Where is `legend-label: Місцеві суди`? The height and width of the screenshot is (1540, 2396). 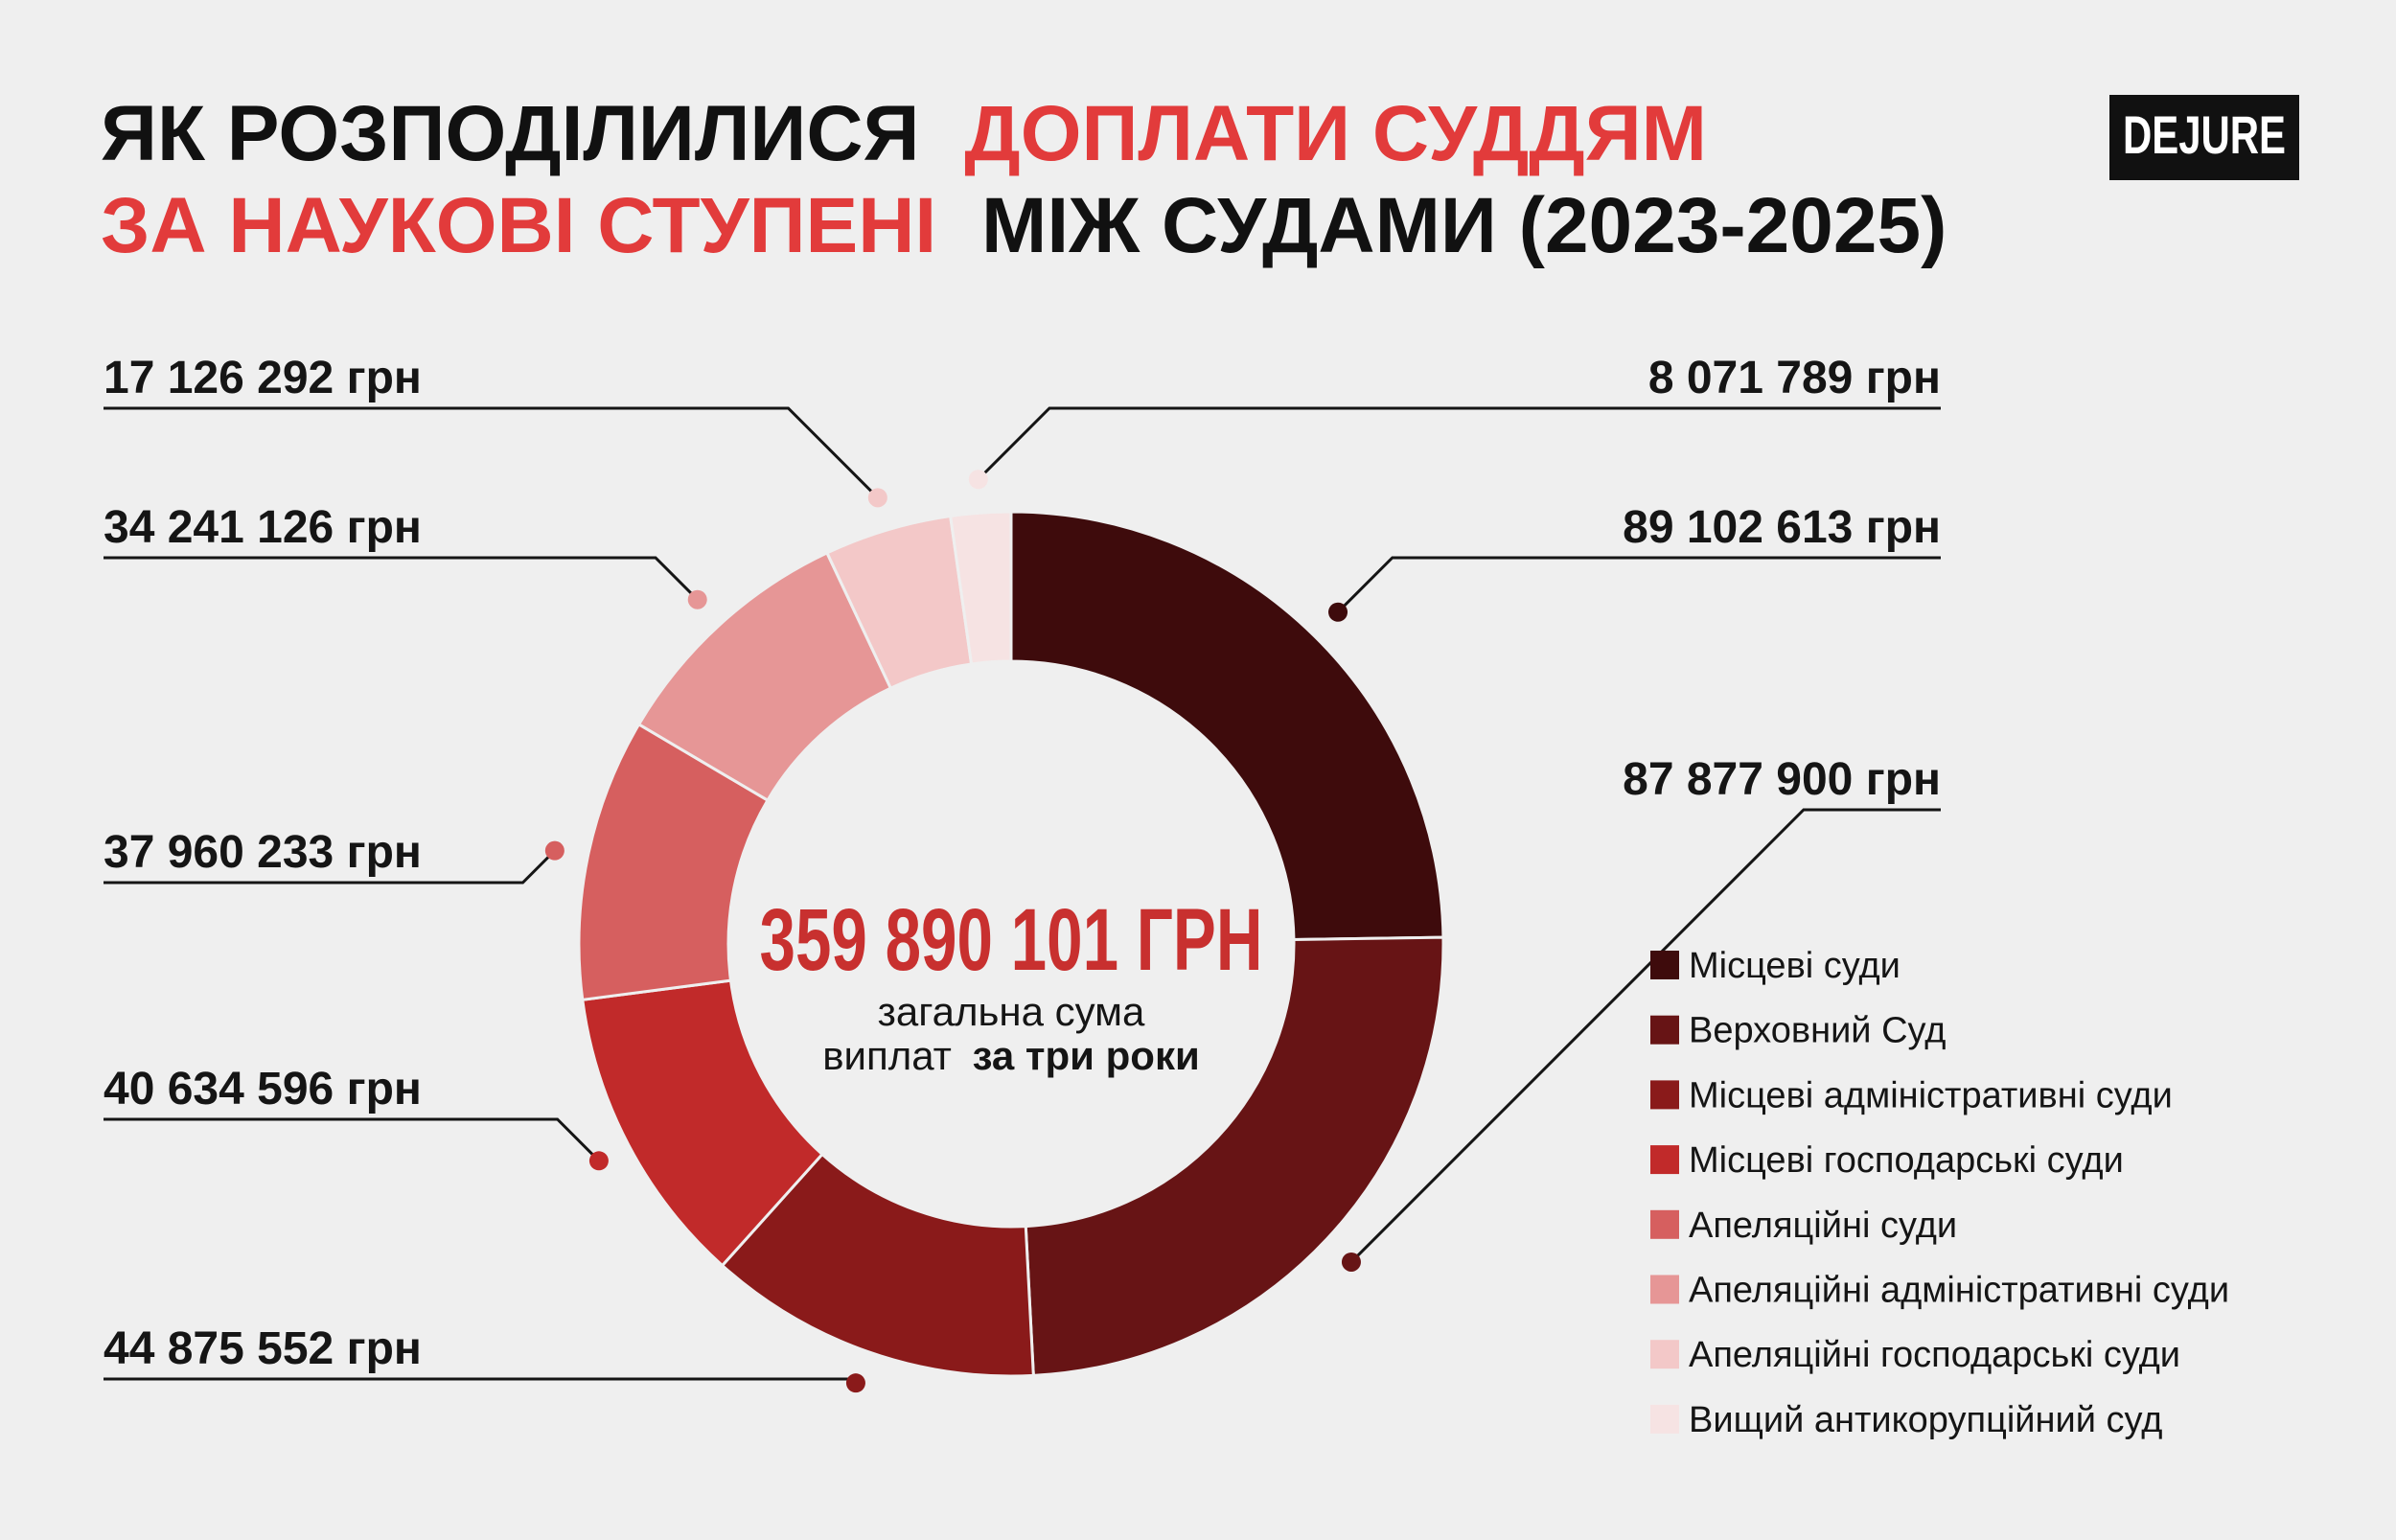 legend-label: Місцеві суди is located at coordinates (1795, 966).